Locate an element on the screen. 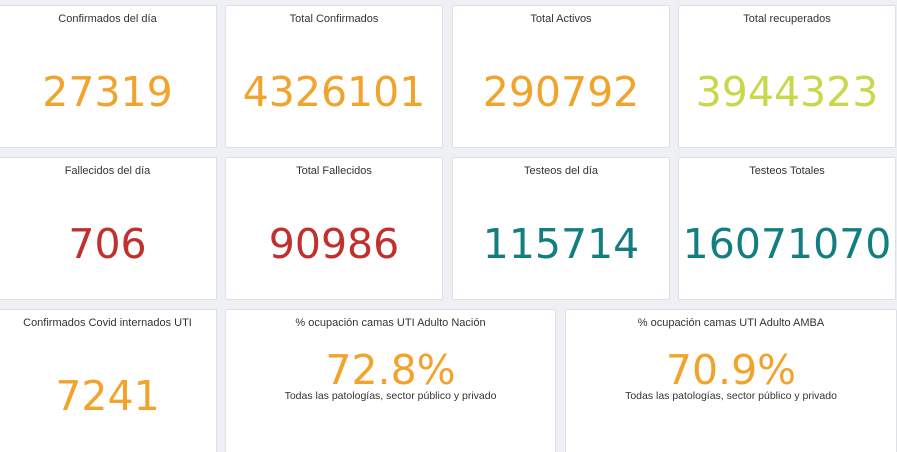  card-value: 115714 is located at coordinates (561, 244).